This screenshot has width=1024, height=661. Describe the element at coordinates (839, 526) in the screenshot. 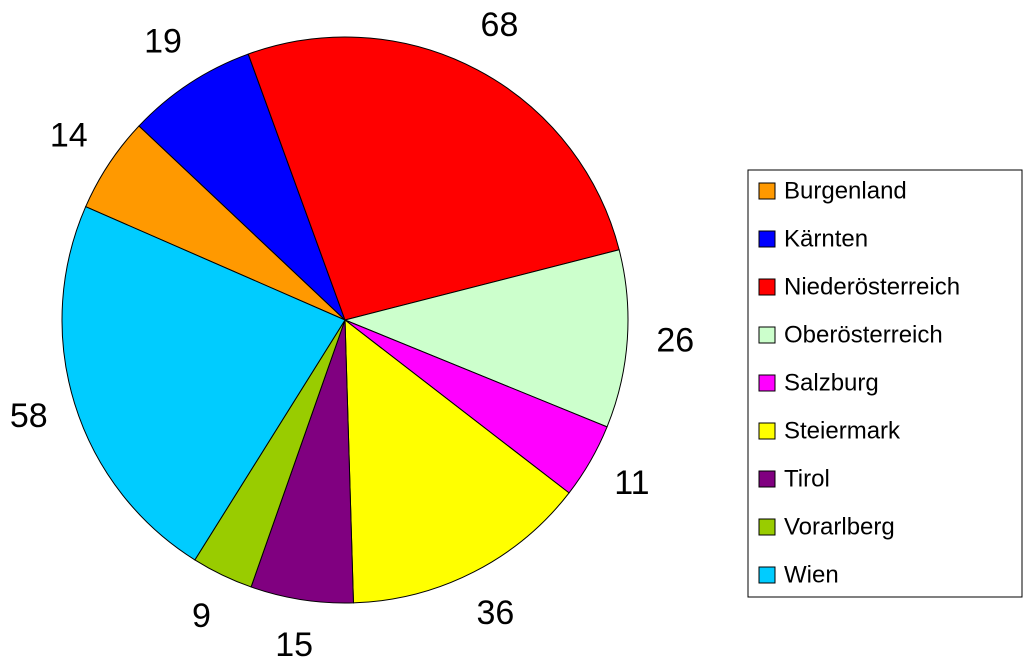

I see `legend-label: Vorarlberg` at that location.